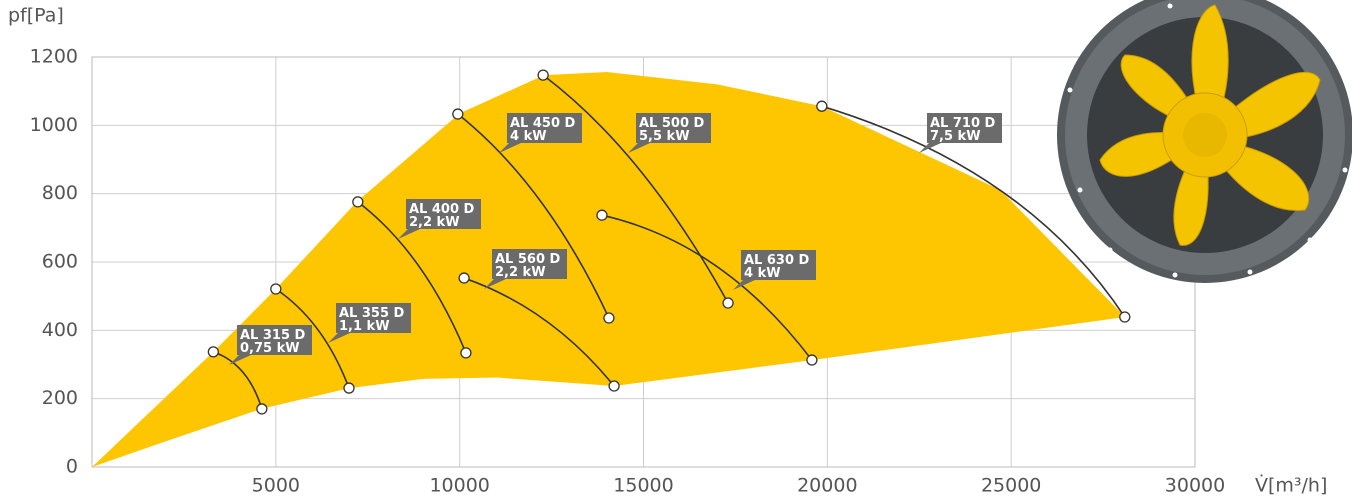 The height and width of the screenshot is (502, 1352). Describe the element at coordinates (372, 313) in the screenshot. I see `curve-name: AL 355 D` at that location.